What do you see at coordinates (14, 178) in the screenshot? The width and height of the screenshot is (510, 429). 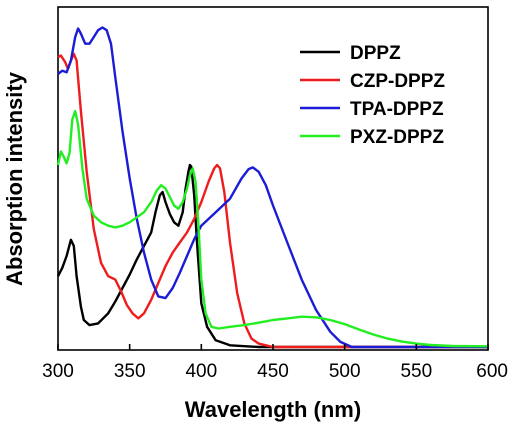 I see `y-axis-title: Absorption intensity` at bounding box center [14, 178].